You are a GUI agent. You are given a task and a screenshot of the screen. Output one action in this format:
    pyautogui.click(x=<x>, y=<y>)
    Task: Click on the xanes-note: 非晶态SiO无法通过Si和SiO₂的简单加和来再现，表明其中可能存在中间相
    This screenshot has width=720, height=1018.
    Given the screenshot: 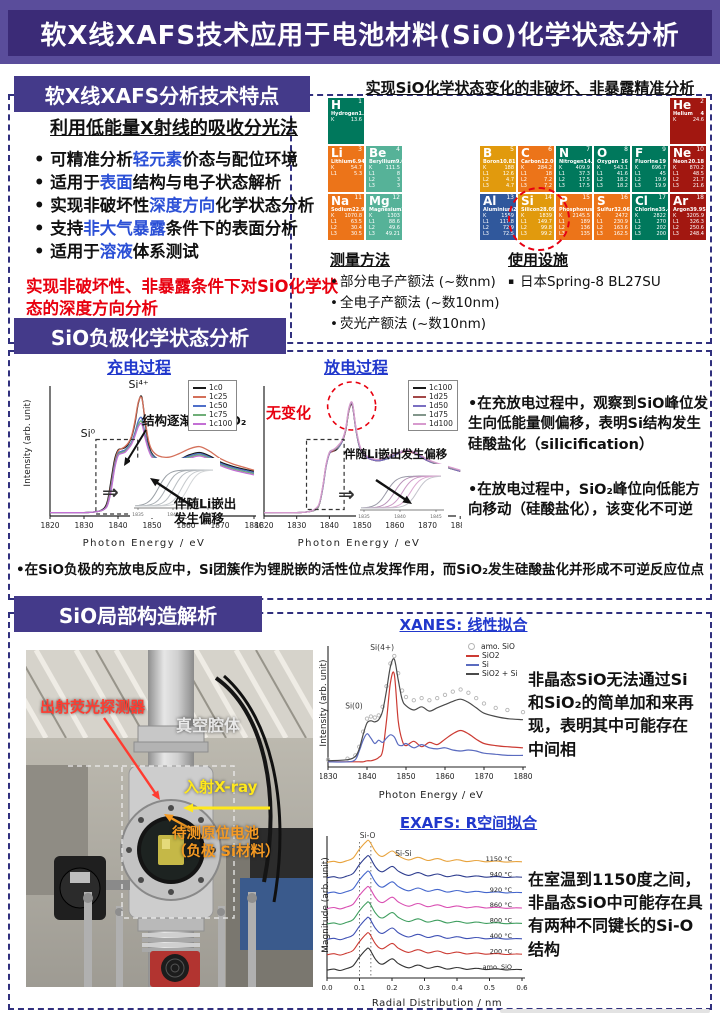 What is the action you would take?
    pyautogui.click(x=611, y=714)
    